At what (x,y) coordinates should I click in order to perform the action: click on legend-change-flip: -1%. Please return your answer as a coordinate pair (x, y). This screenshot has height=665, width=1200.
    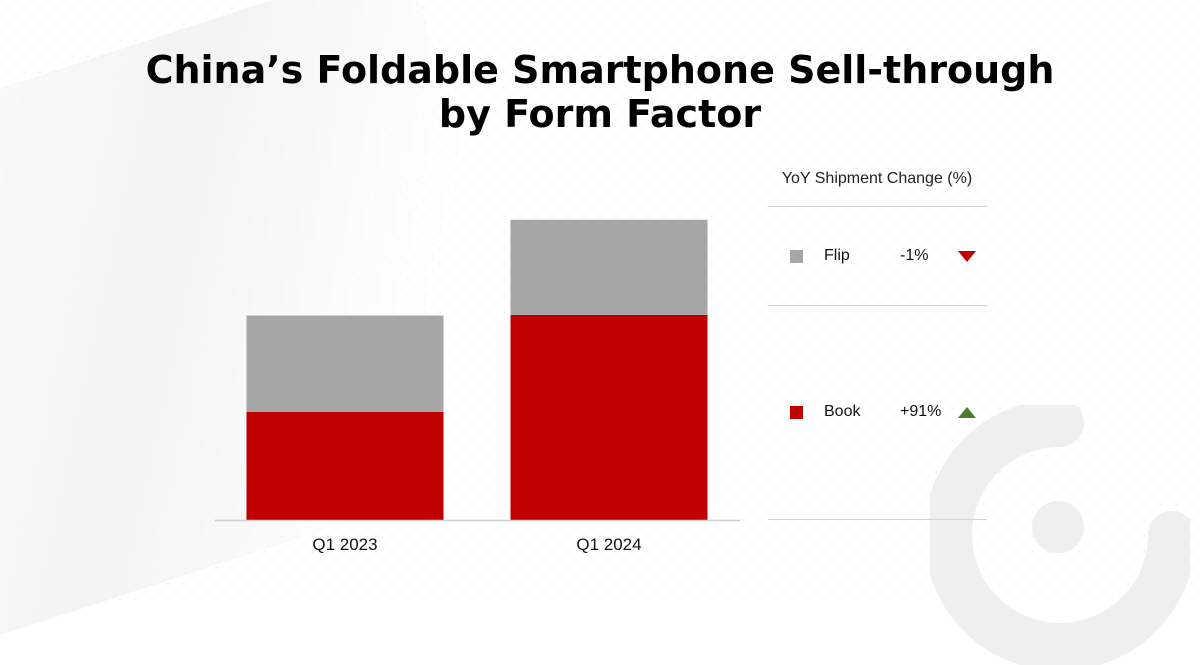
    Looking at the image, I should click on (914, 255).